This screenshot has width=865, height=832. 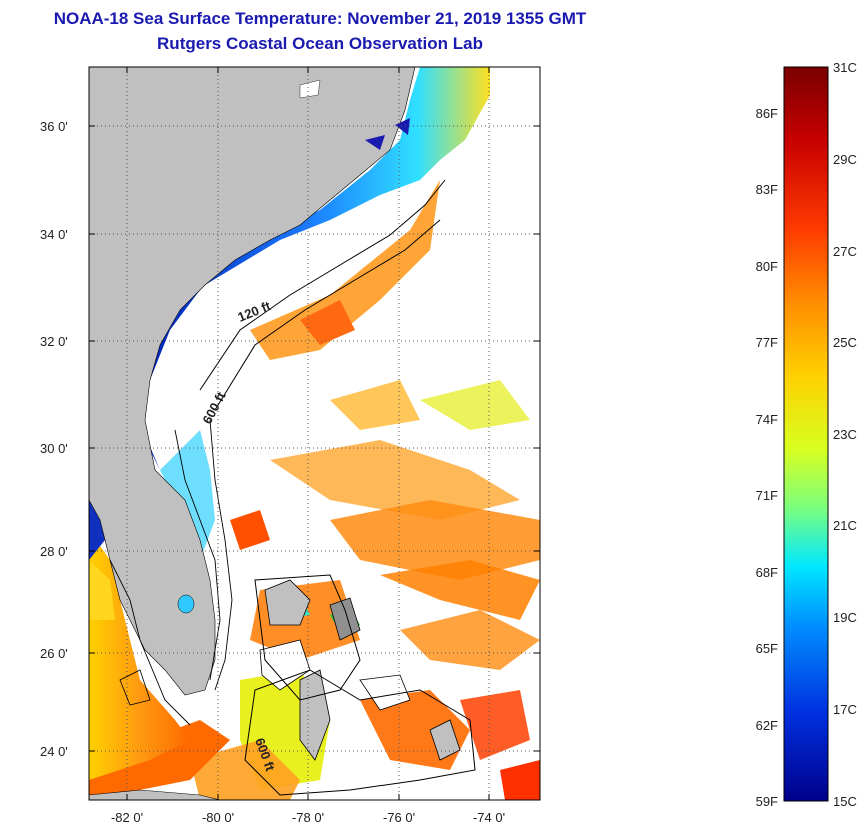 I want to click on lon-label: -74 0', so click(x=489, y=817).